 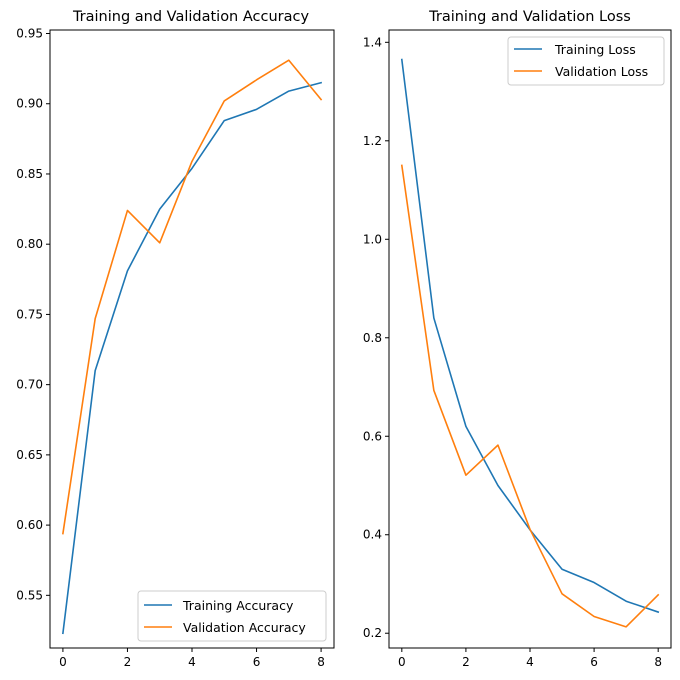 What do you see at coordinates (658, 662) in the screenshot?
I see `loss-x-tick-label: 8` at bounding box center [658, 662].